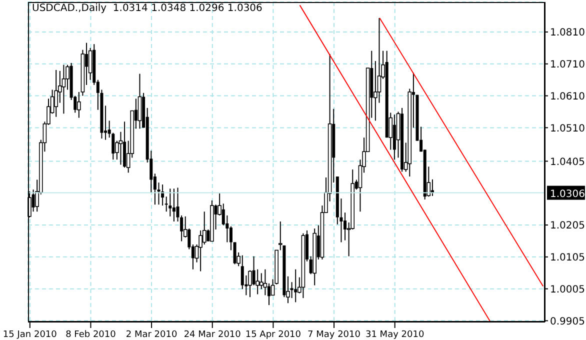  Describe the element at coordinates (567, 128) in the screenshot. I see `y-tick-label: 1.0510` at that location.